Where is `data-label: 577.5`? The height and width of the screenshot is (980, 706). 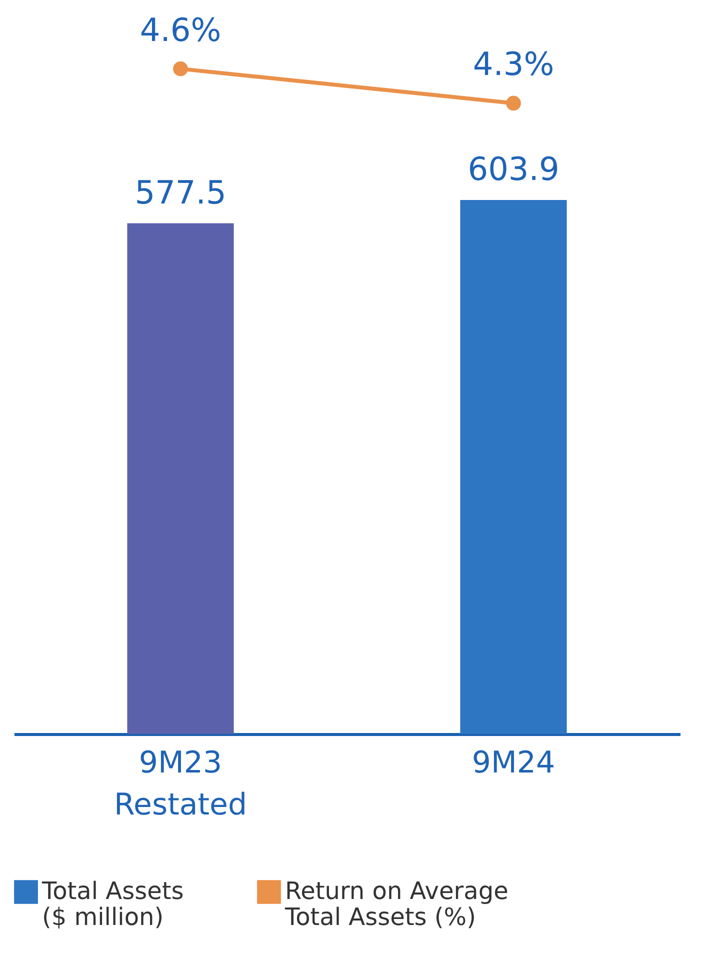 data-label: 577.5 is located at coordinates (180, 192).